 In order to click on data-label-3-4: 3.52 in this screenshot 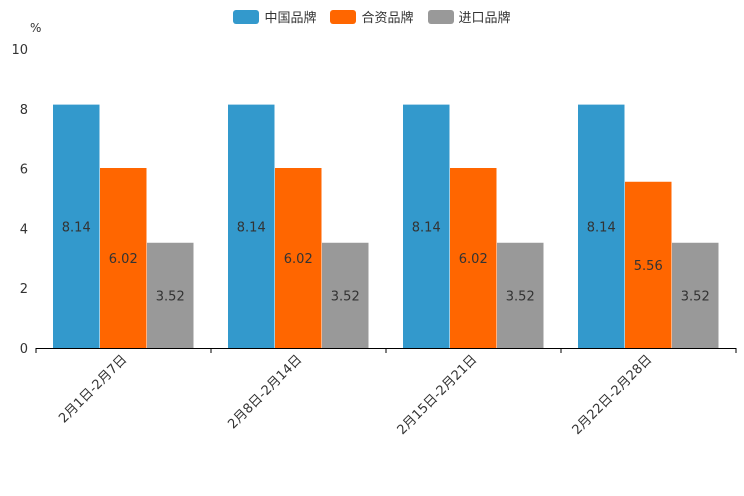, I will do `click(695, 296)`.